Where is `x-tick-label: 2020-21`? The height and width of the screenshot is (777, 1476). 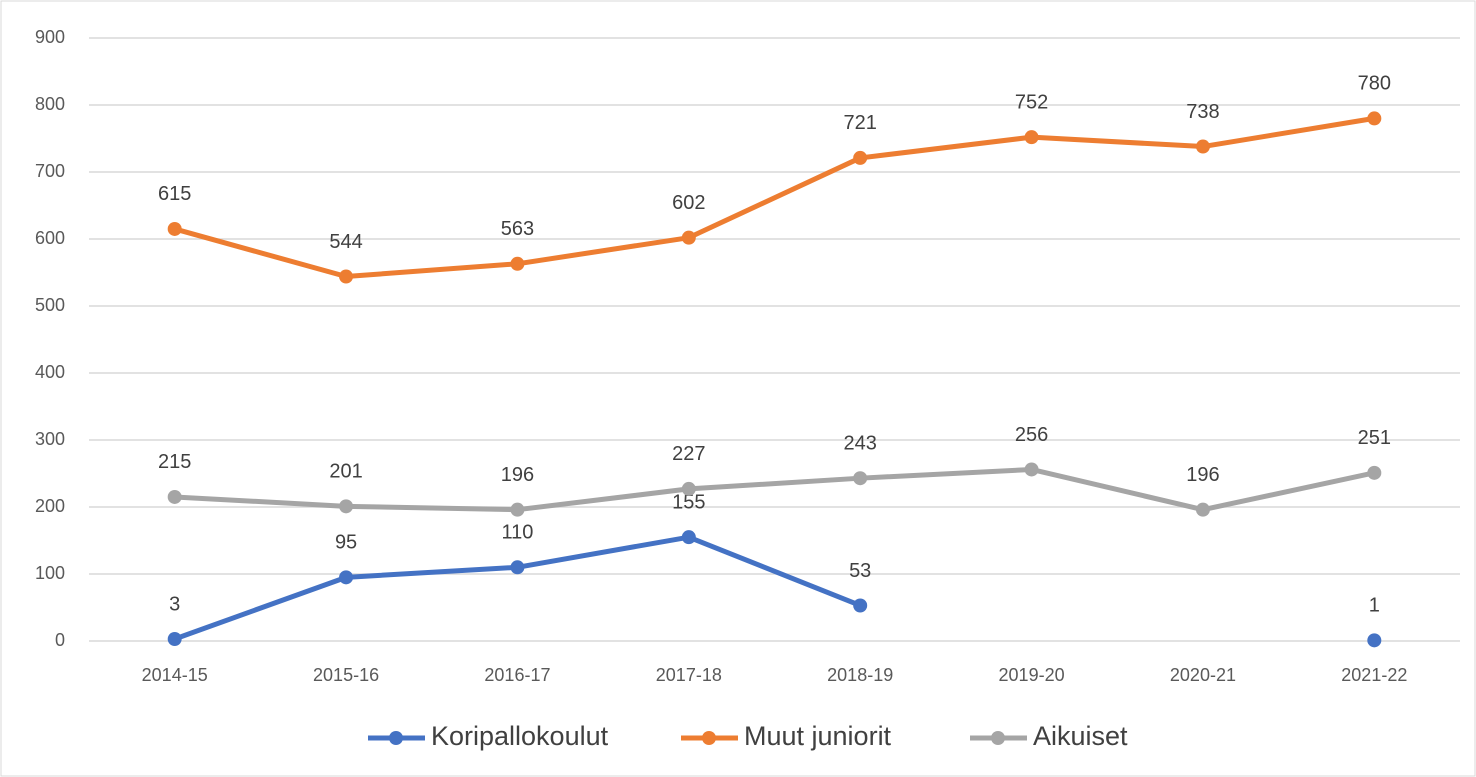
x-tick-label: 2020-21 is located at coordinates (1203, 675).